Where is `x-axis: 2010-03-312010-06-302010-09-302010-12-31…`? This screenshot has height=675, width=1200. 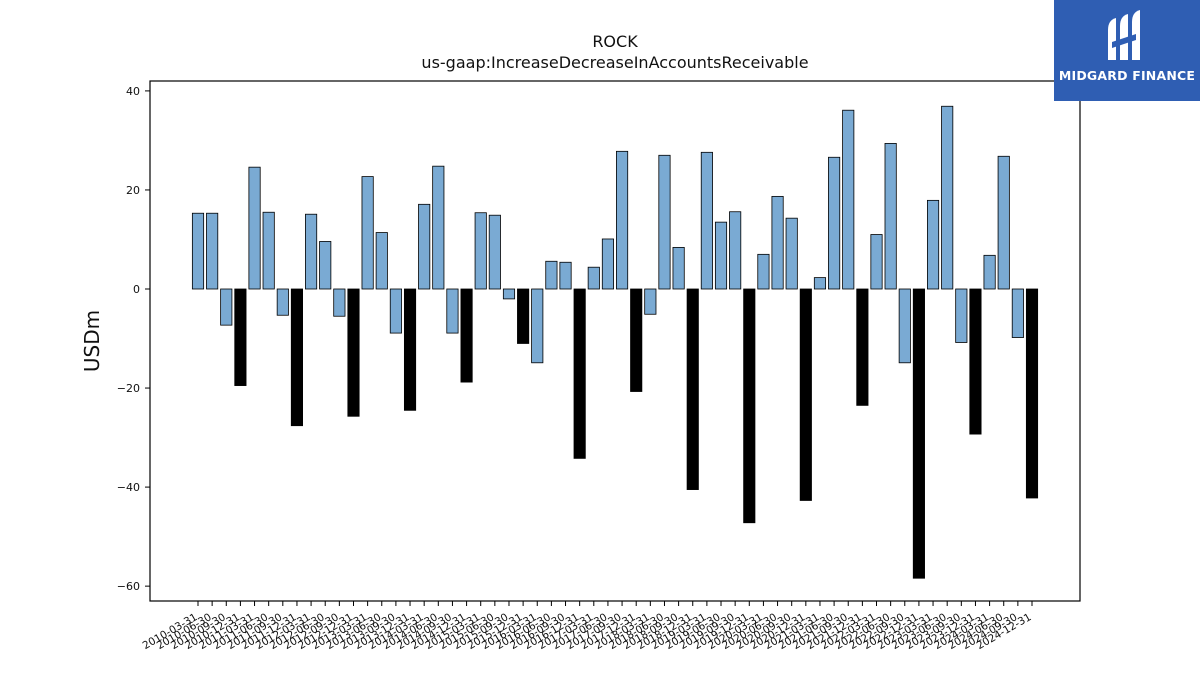 x-axis: 2010-03-312010-06-302010-09-302010-12-31… is located at coordinates (587, 626).